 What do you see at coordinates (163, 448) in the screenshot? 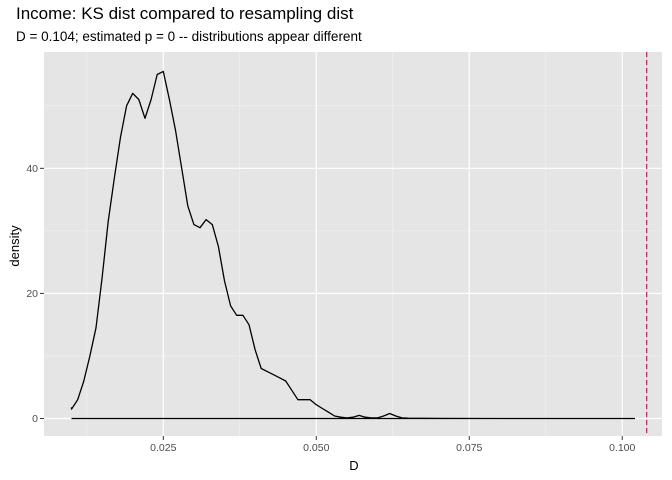
I see `x-tick-label: 0.025` at bounding box center [163, 448].